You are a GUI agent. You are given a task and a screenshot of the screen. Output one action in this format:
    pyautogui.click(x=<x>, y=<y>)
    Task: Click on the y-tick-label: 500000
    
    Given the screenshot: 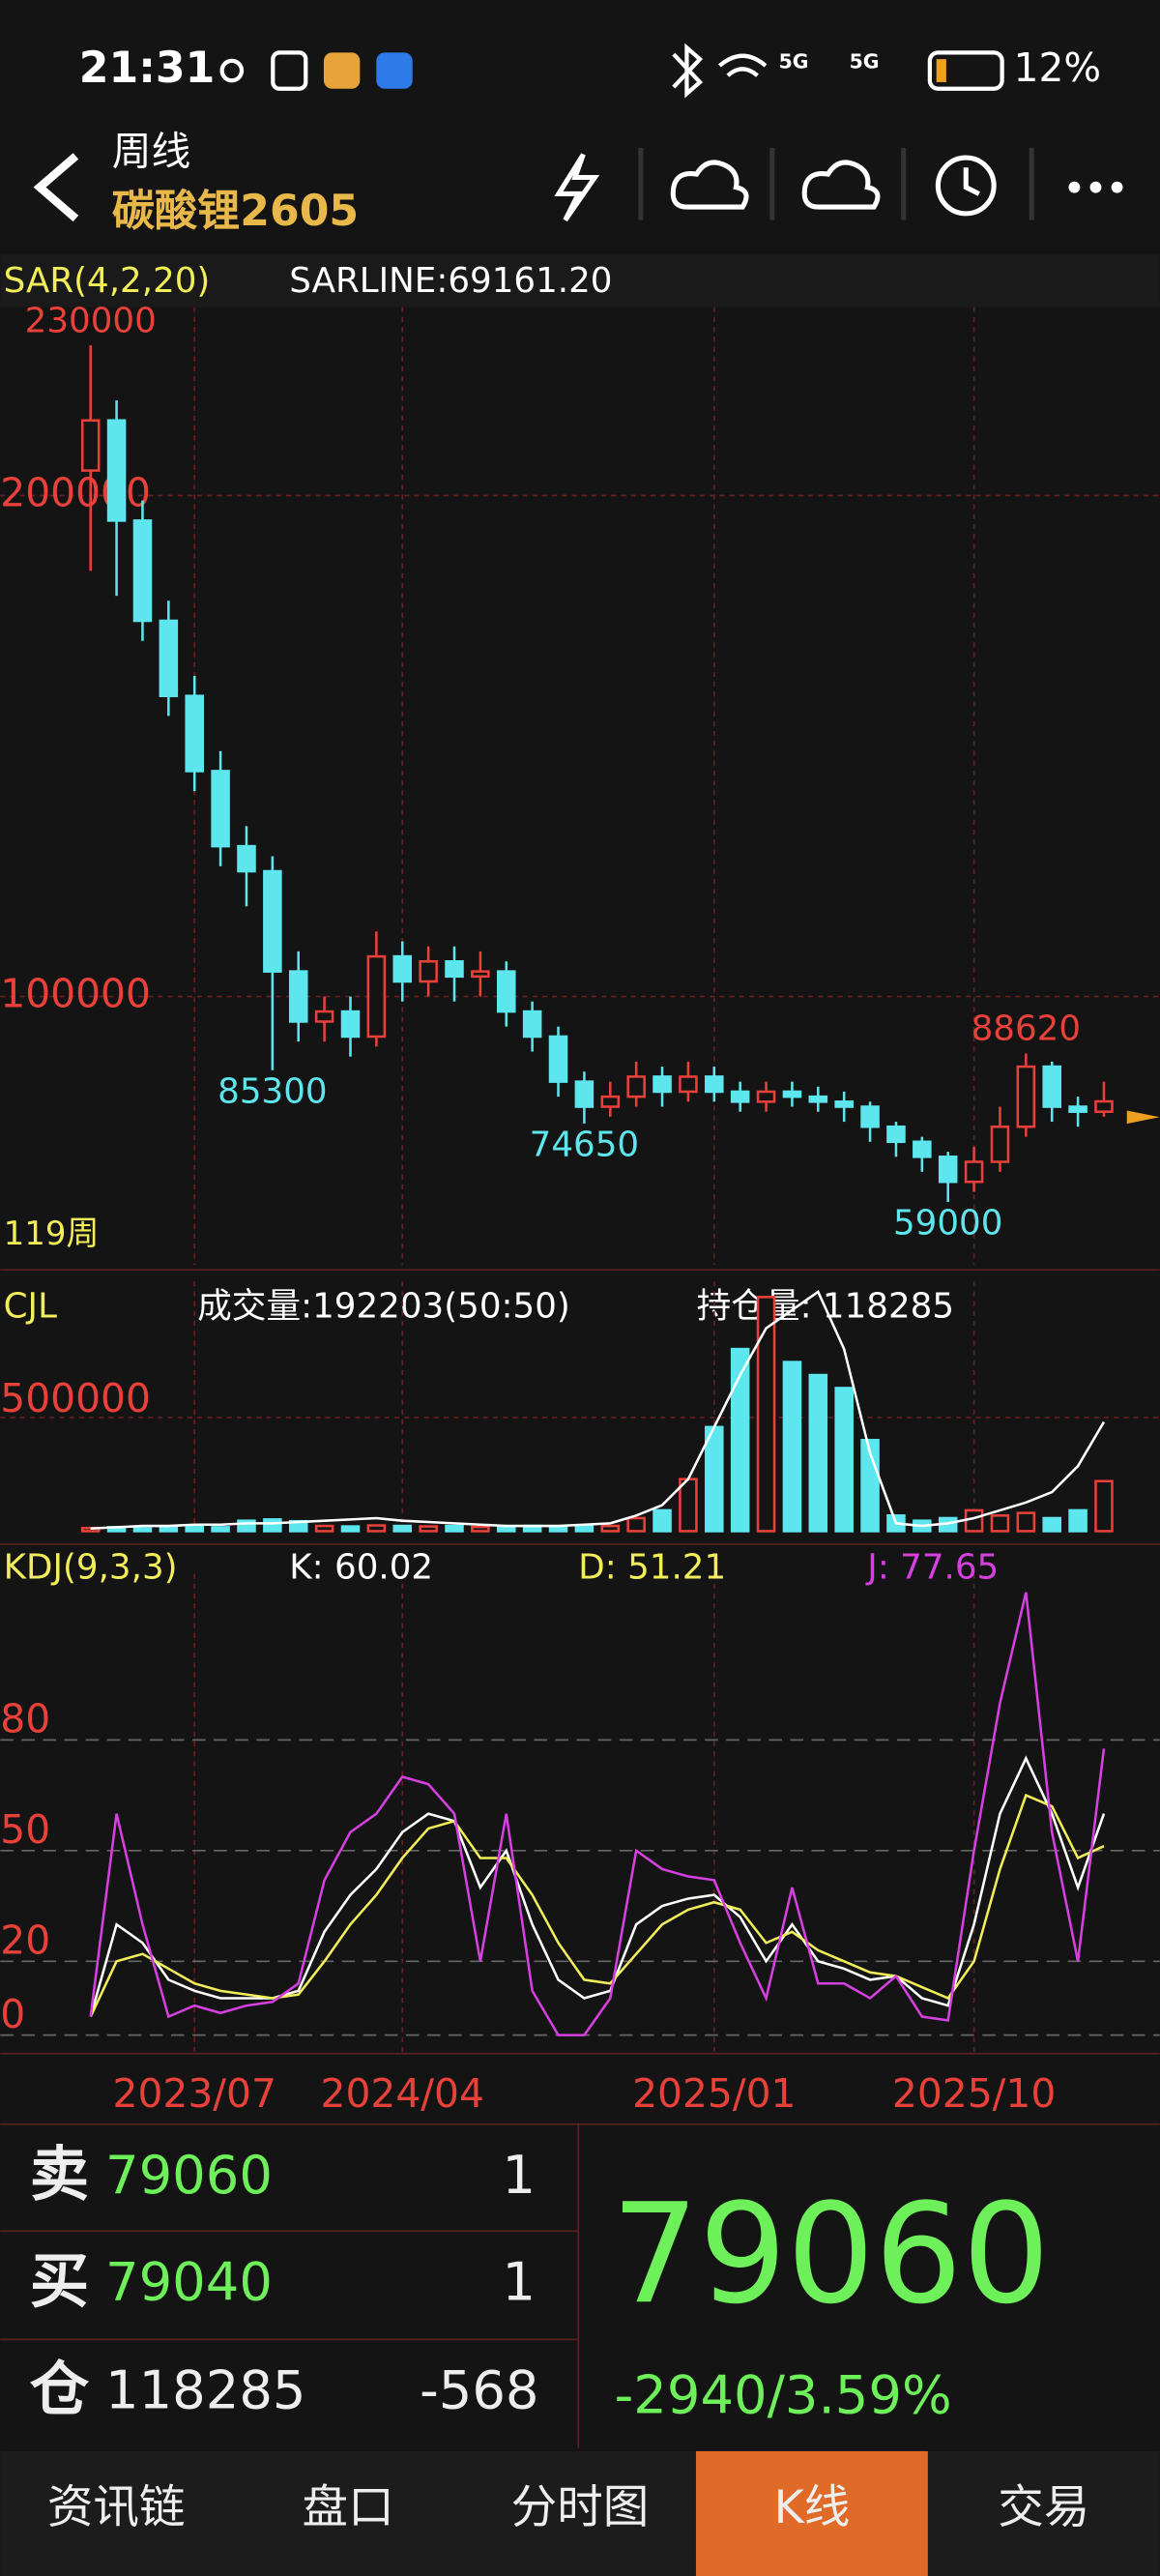 What is the action you would take?
    pyautogui.click(x=76, y=1398)
    